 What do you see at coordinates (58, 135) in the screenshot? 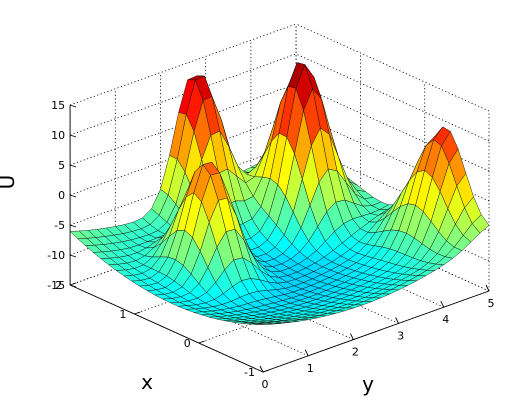
I see `z-tick-label: 10` at bounding box center [58, 135].